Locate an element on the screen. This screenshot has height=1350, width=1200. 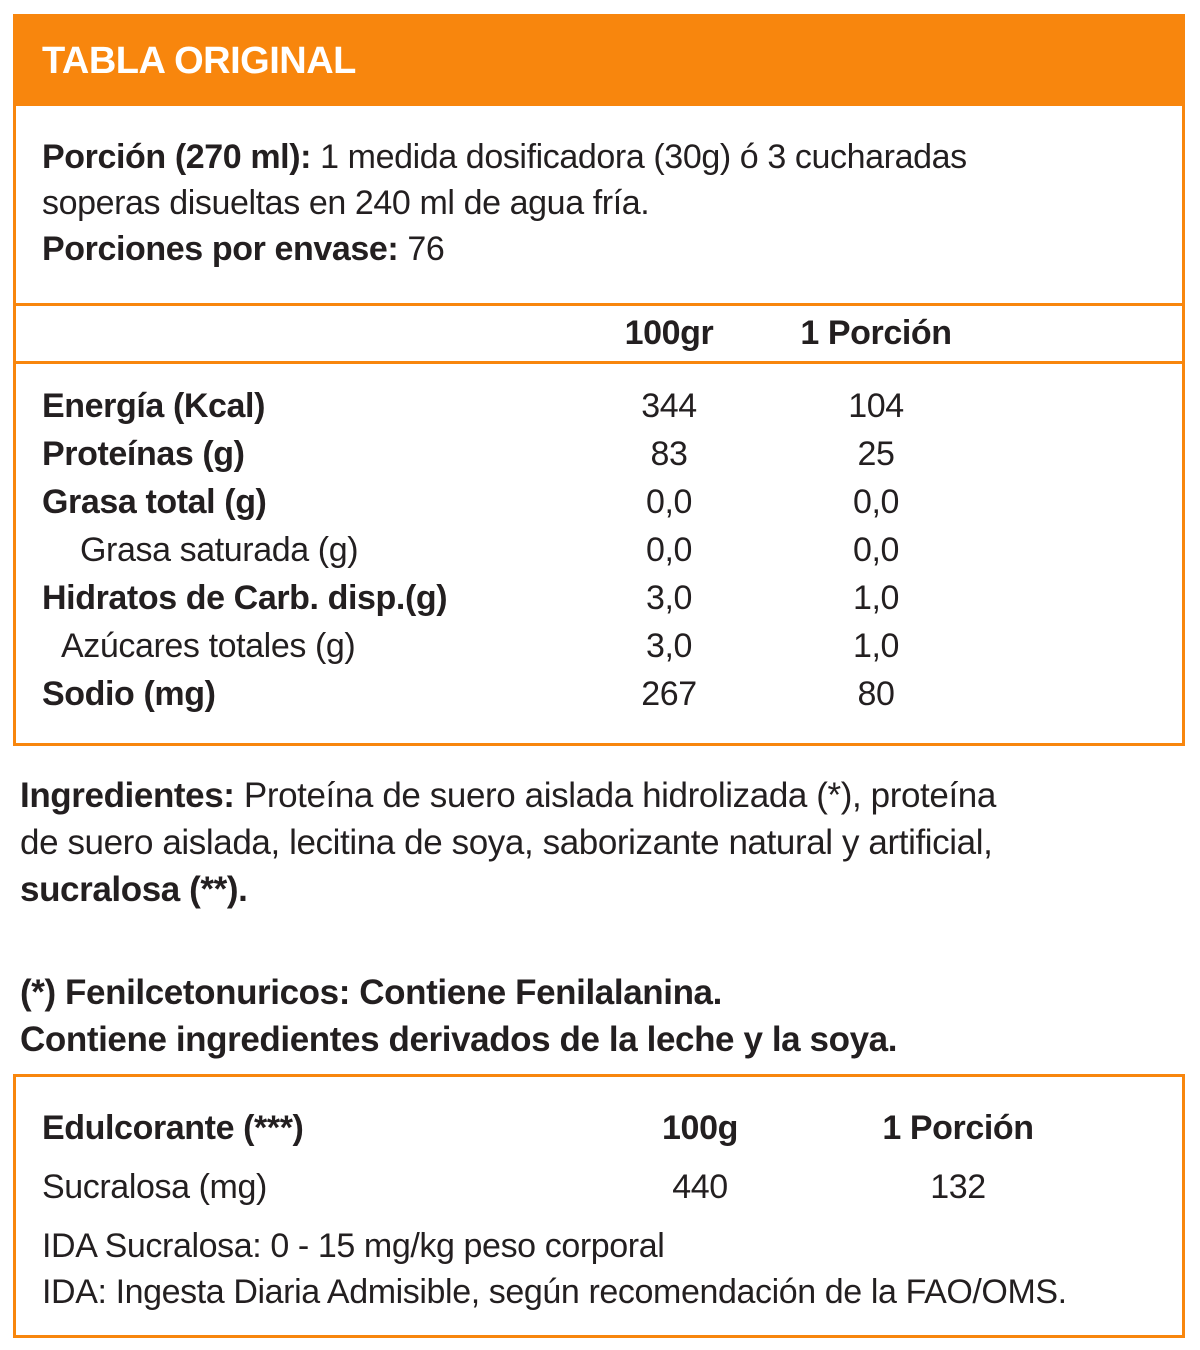
row-value-porcion: 104 is located at coordinates (876, 405).